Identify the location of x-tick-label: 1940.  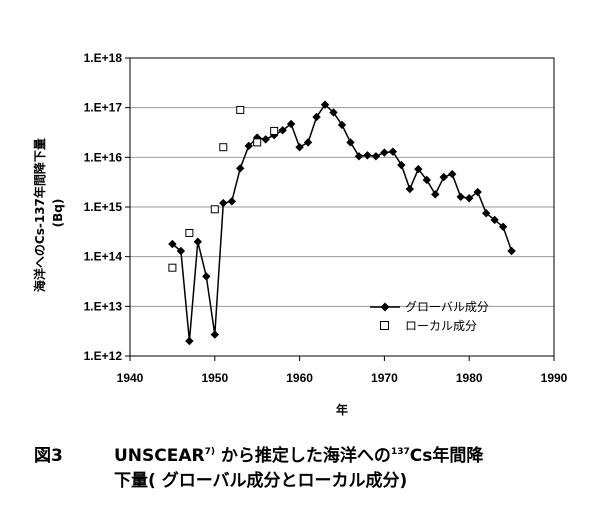
(130, 378).